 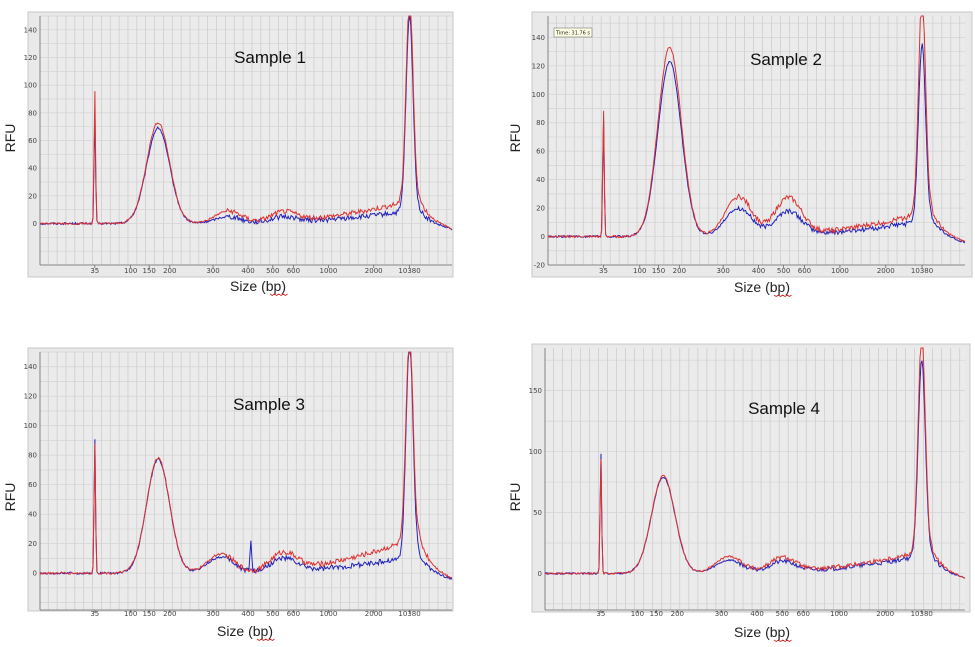 What do you see at coordinates (786, 59) in the screenshot?
I see `chart-title: Sample 2` at bounding box center [786, 59].